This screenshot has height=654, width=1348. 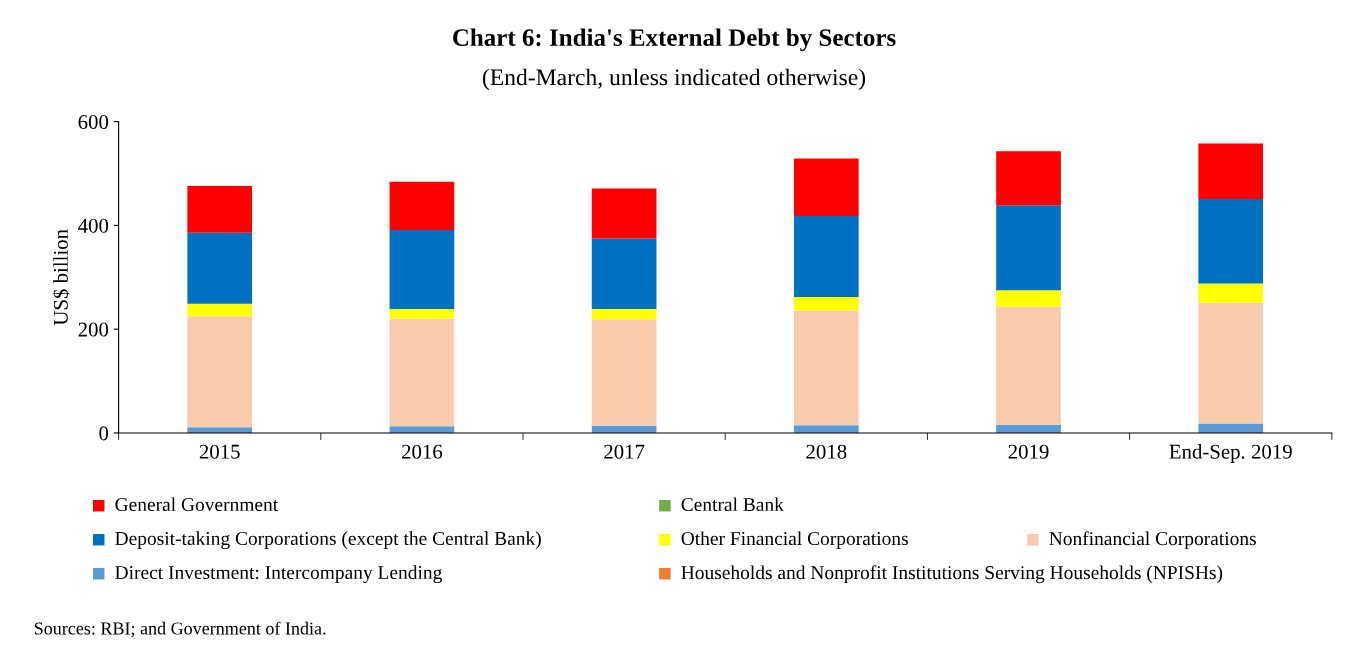 What do you see at coordinates (1230, 453) in the screenshot?
I see `x-tick-label: End-Sep. 2019` at bounding box center [1230, 453].